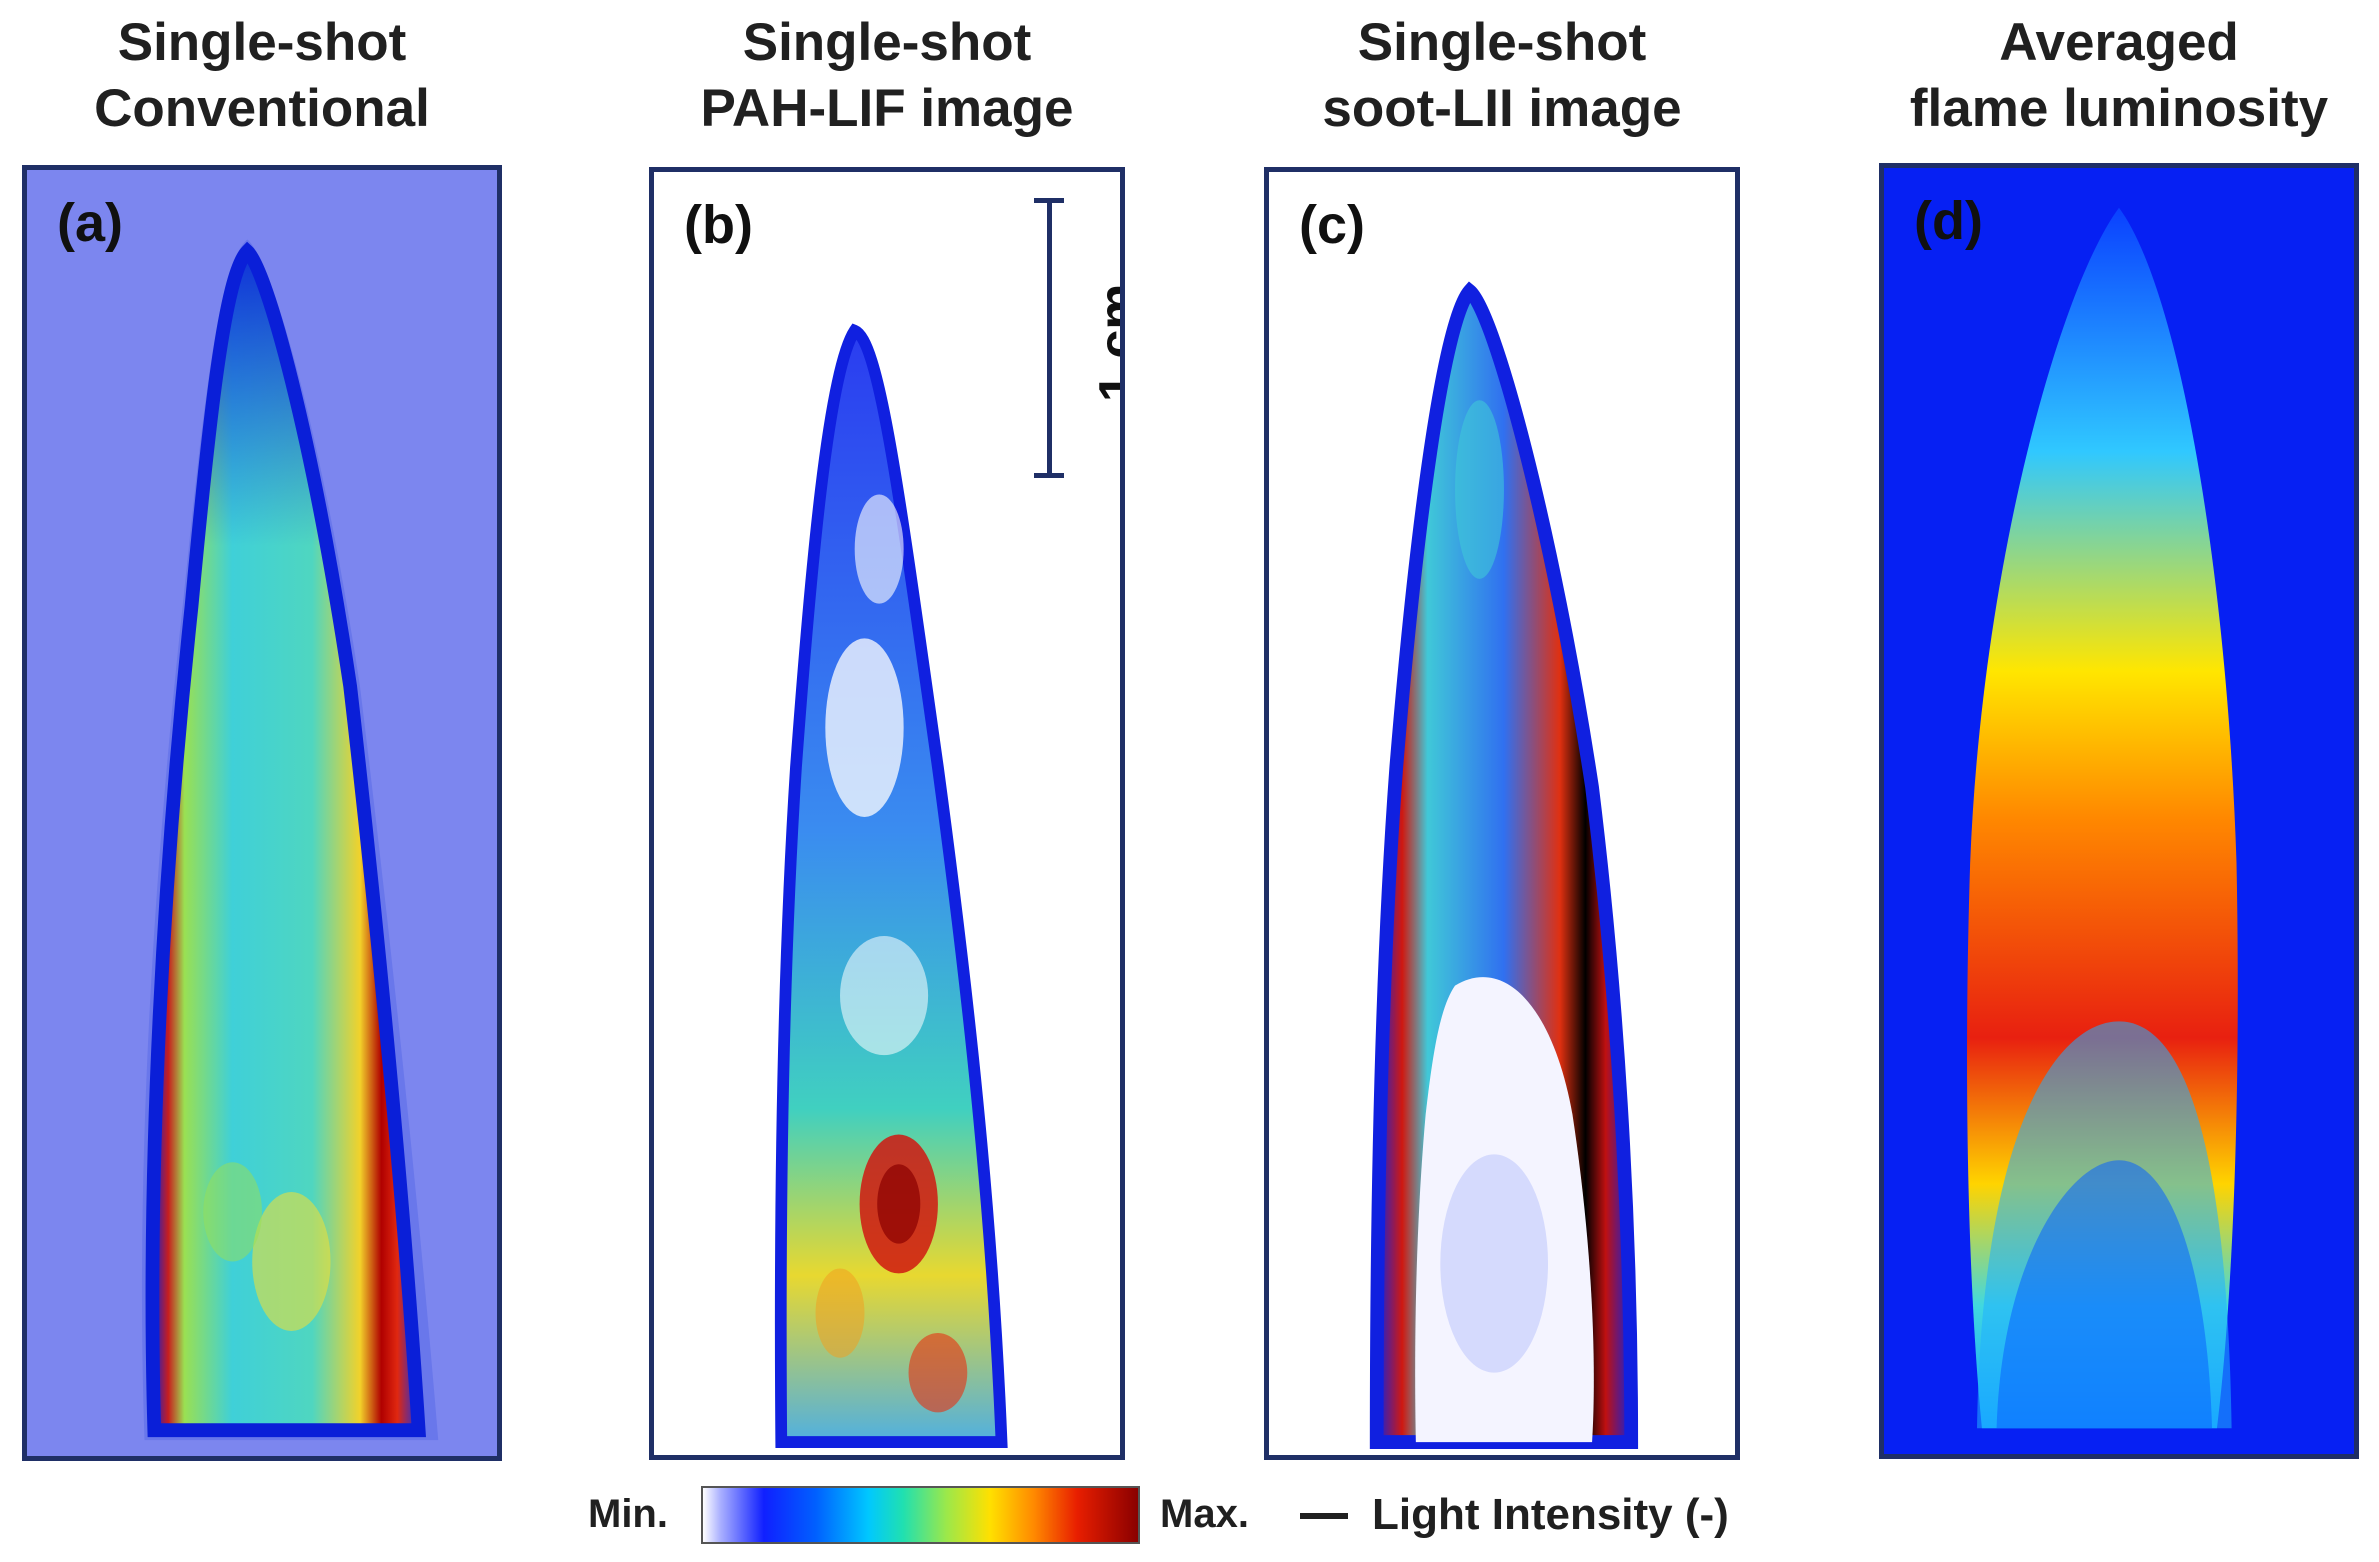 The height and width of the screenshot is (1562, 2379). What do you see at coordinates (1324, 1516) in the screenshot?
I see `legend-dash` at bounding box center [1324, 1516].